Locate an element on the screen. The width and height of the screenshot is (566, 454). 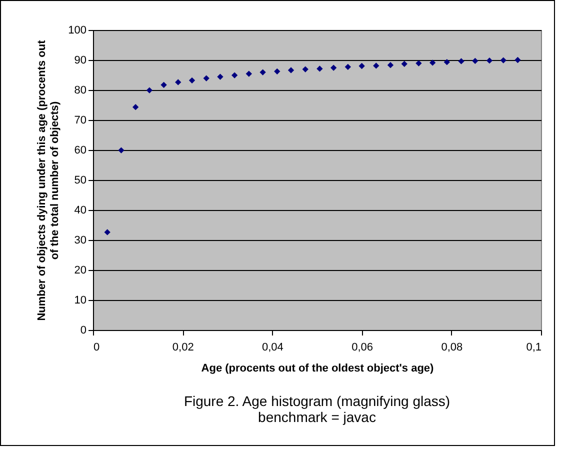
x-tick-label: 0 is located at coordinates (97, 348).